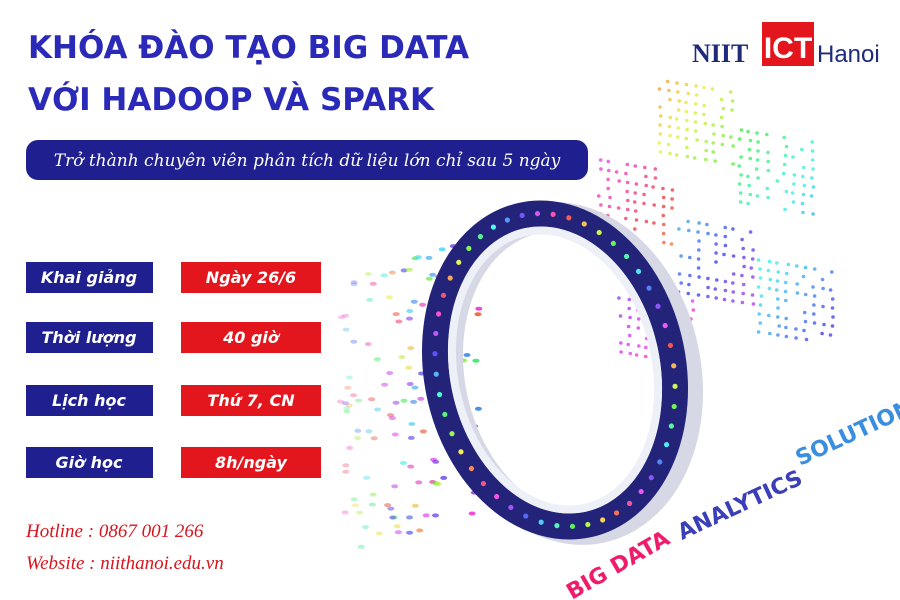  I want to click on value-box, so click(251, 337).